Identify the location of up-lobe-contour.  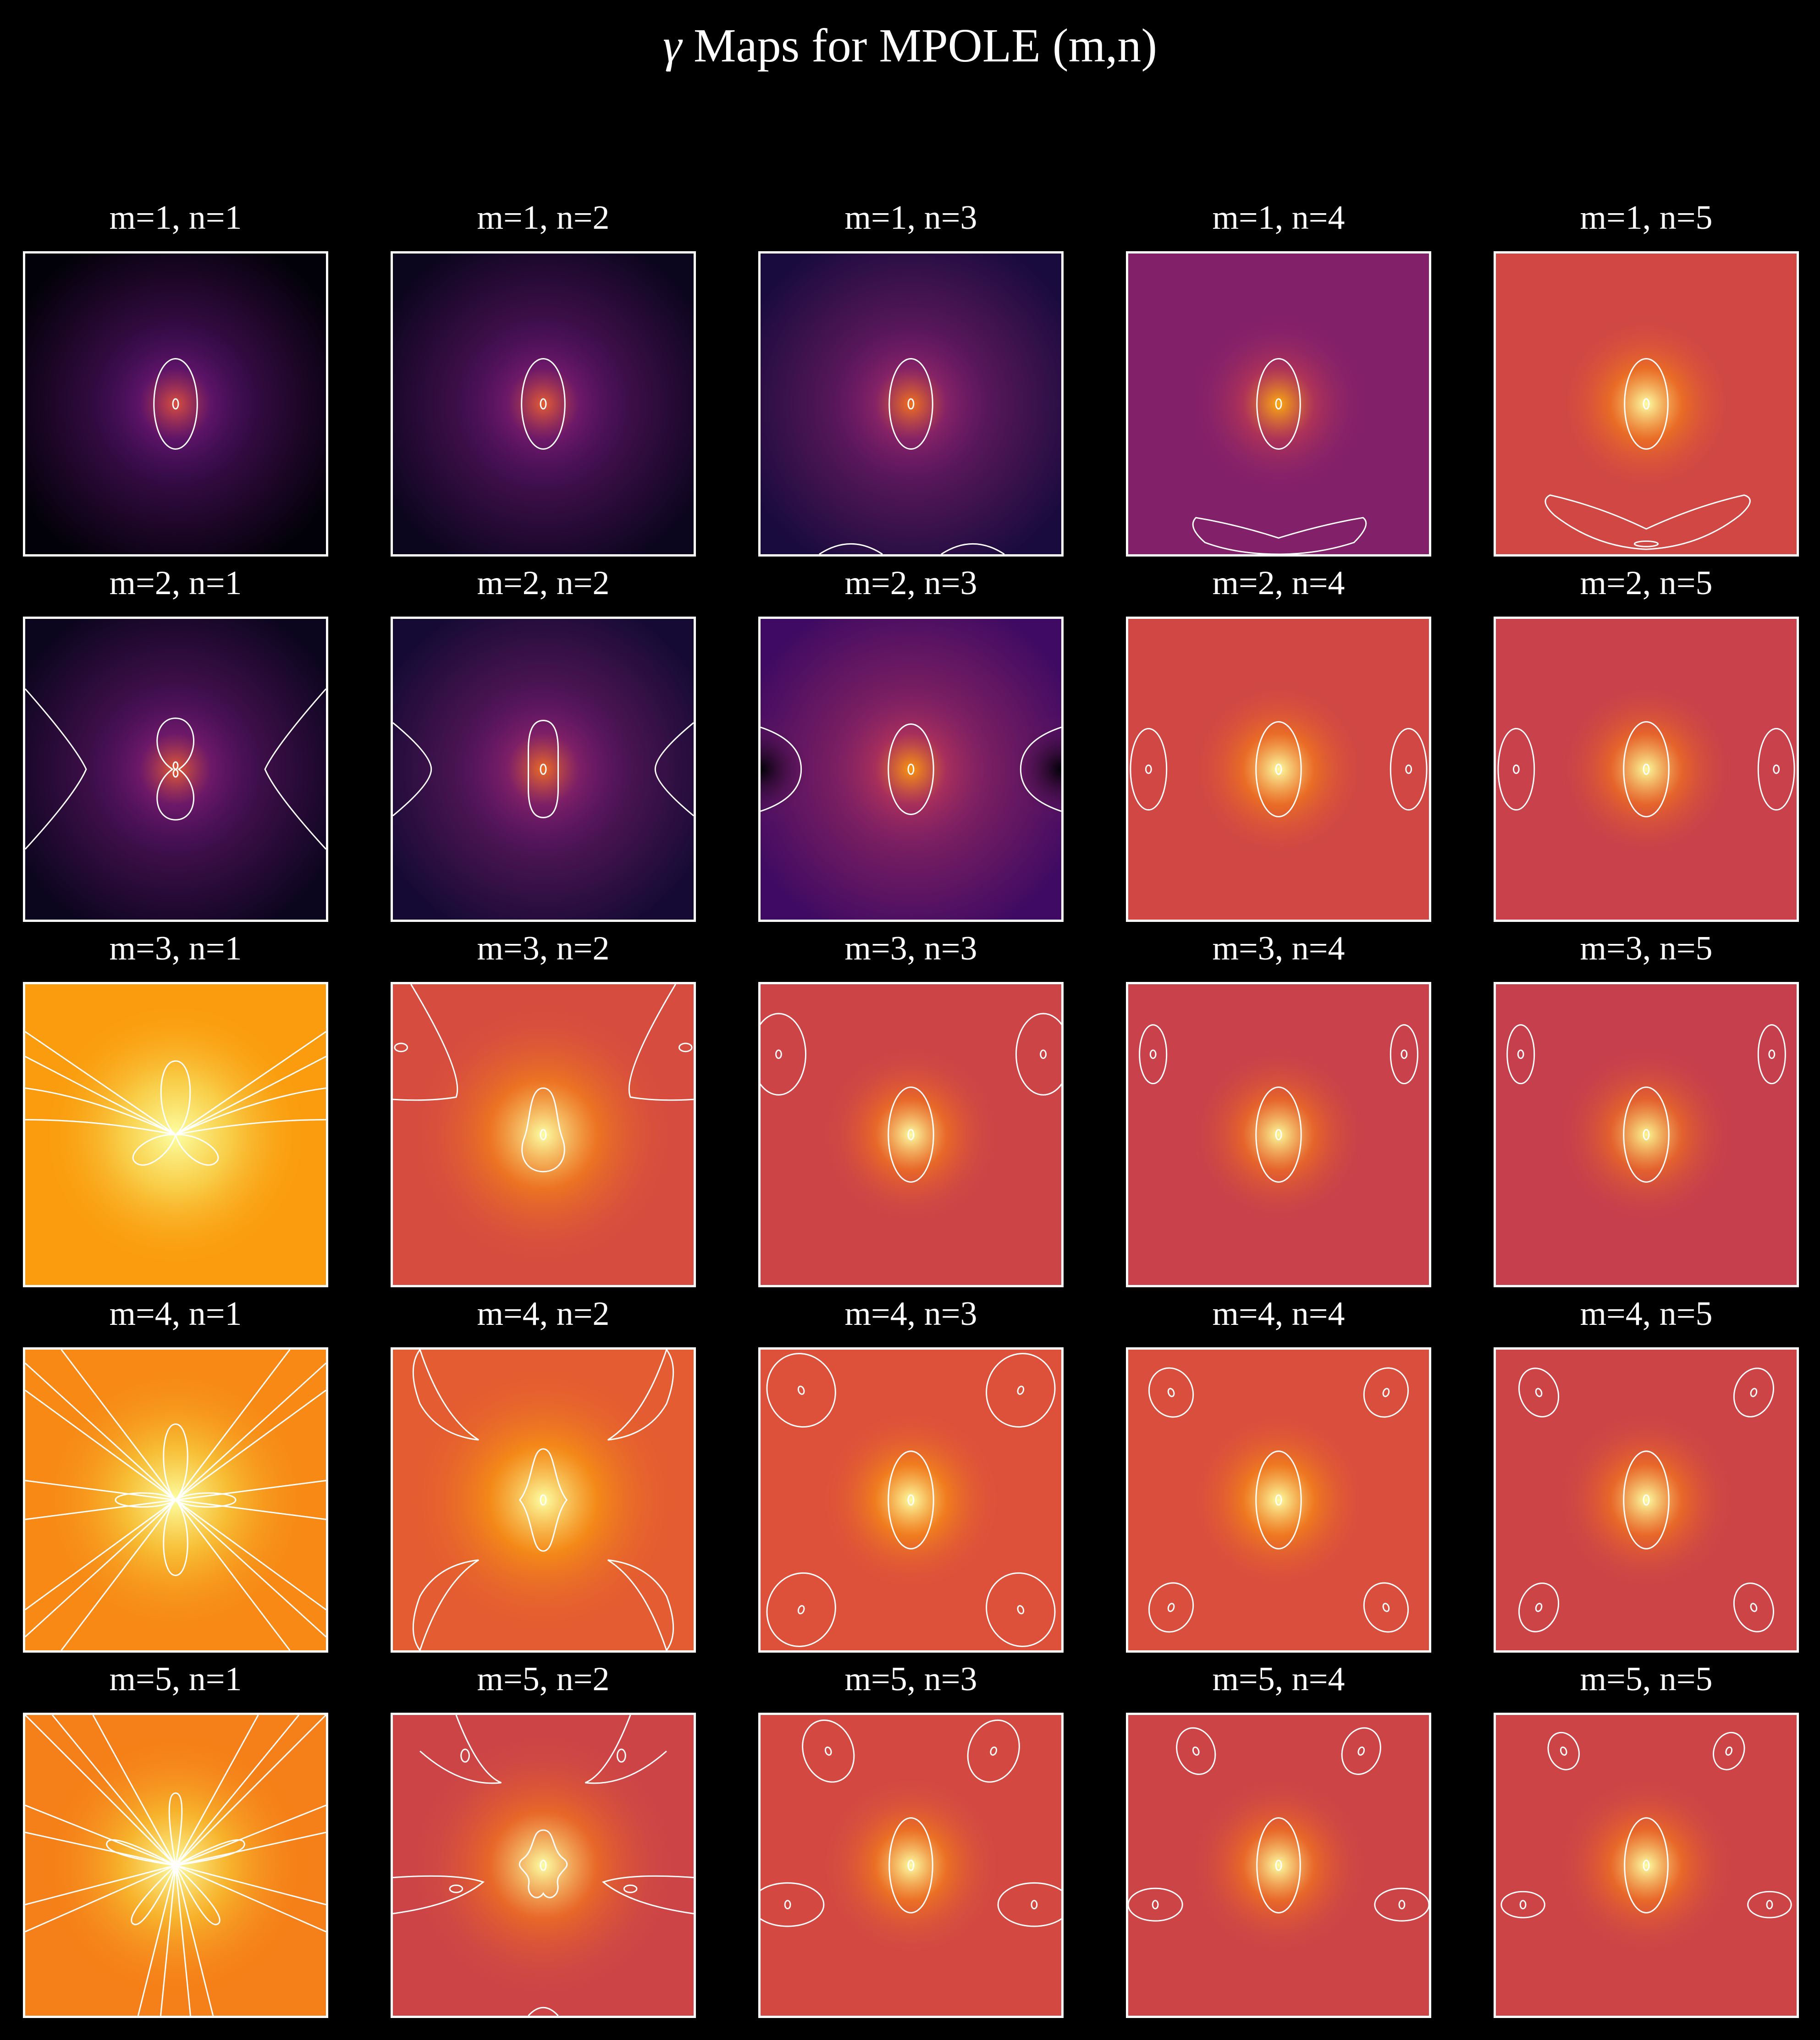
(175, 1462).